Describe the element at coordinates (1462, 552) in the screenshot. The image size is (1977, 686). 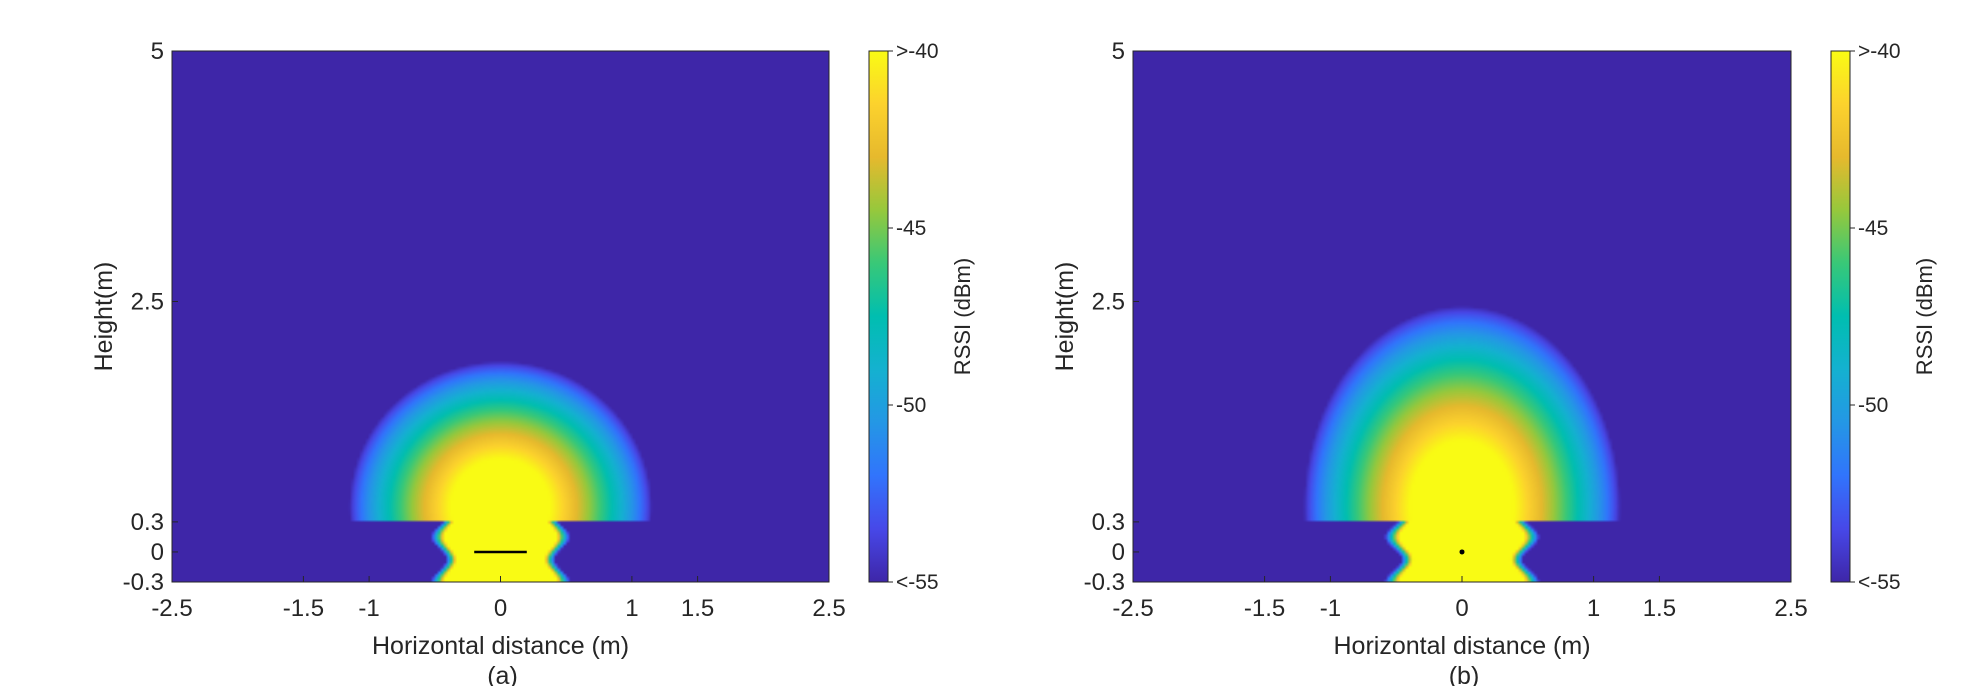
I see `source-marker-dot` at that location.